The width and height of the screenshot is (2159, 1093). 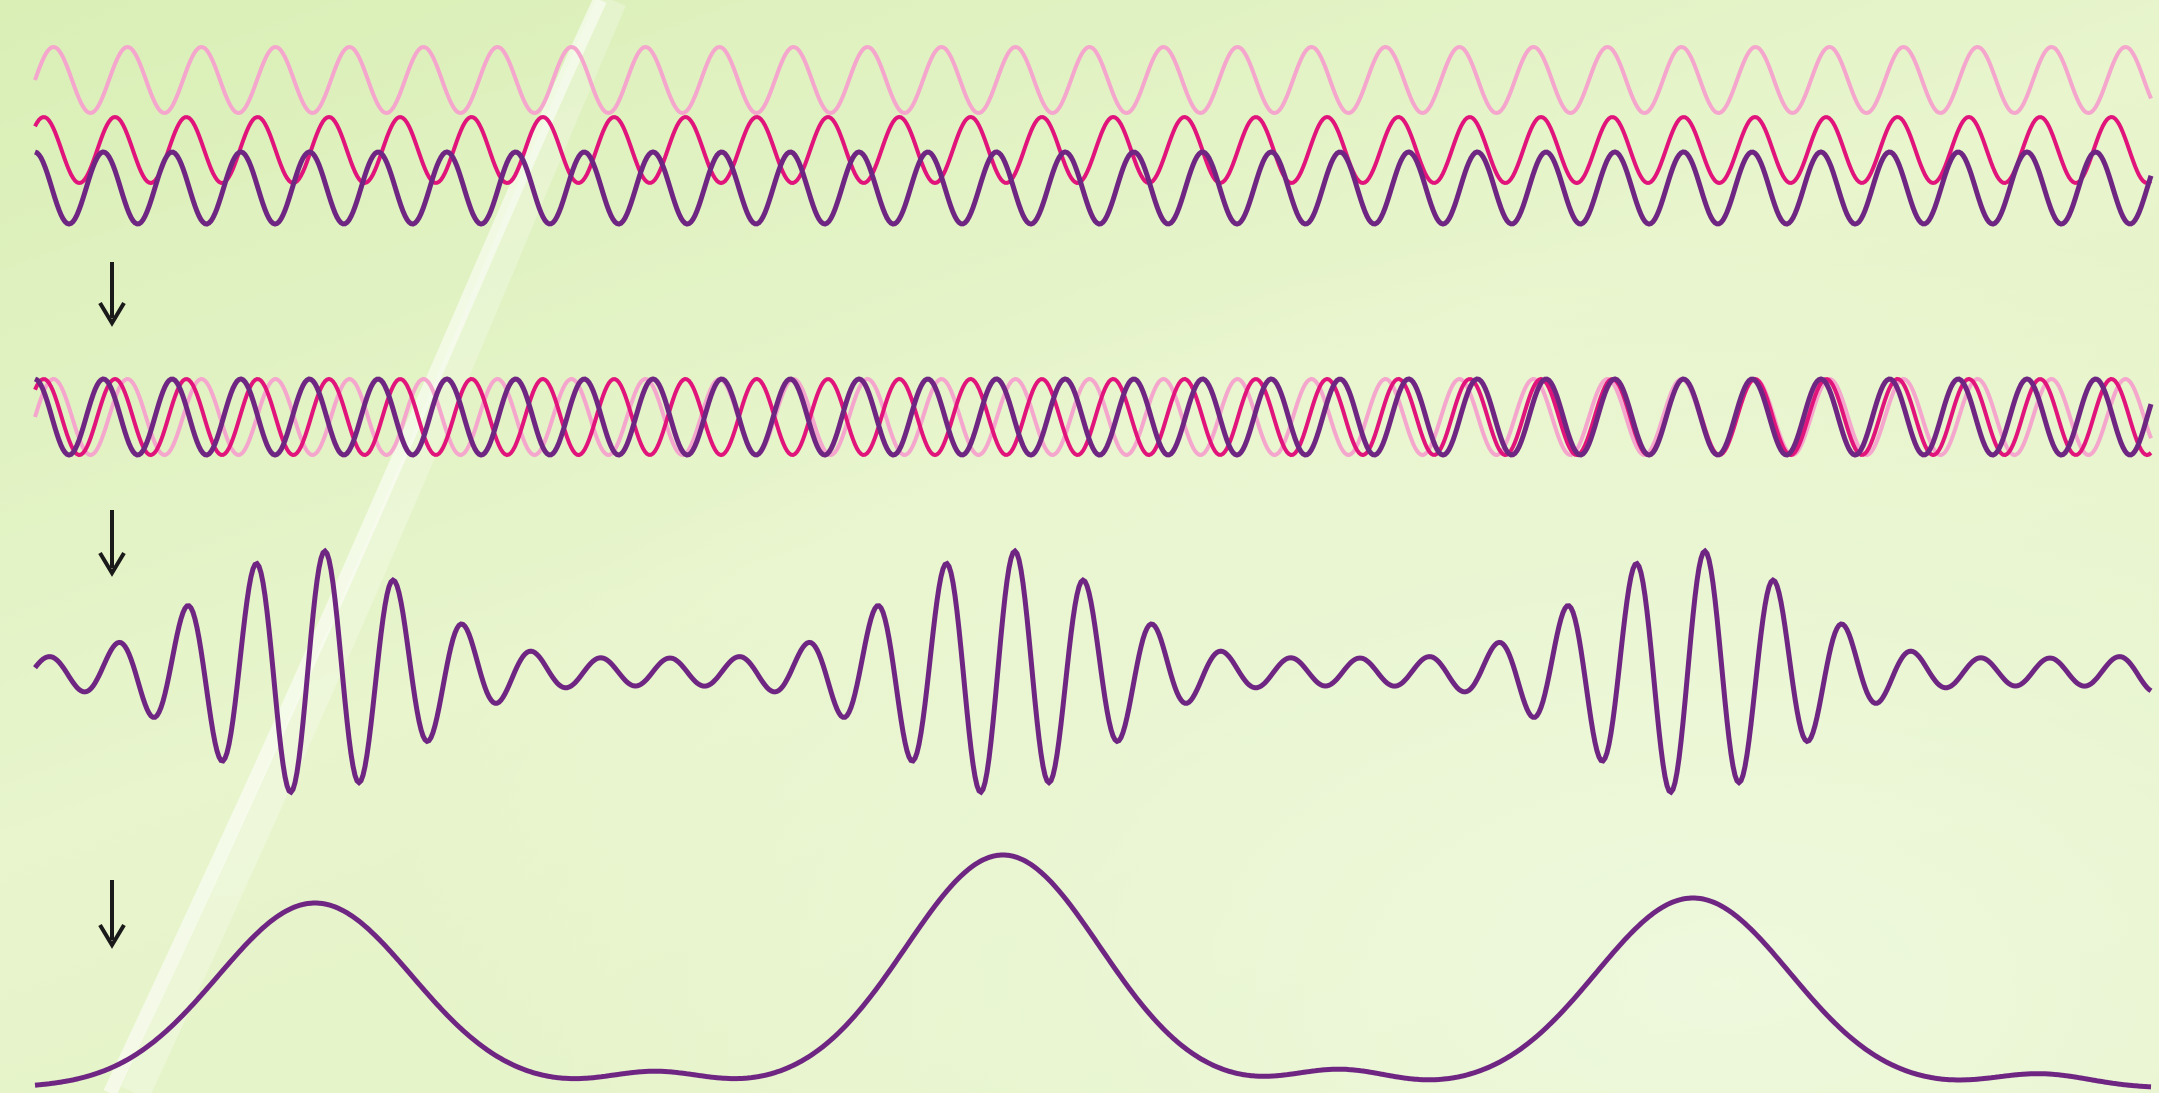 What do you see at coordinates (1093, 80) in the screenshot?
I see `wave-light-pink` at bounding box center [1093, 80].